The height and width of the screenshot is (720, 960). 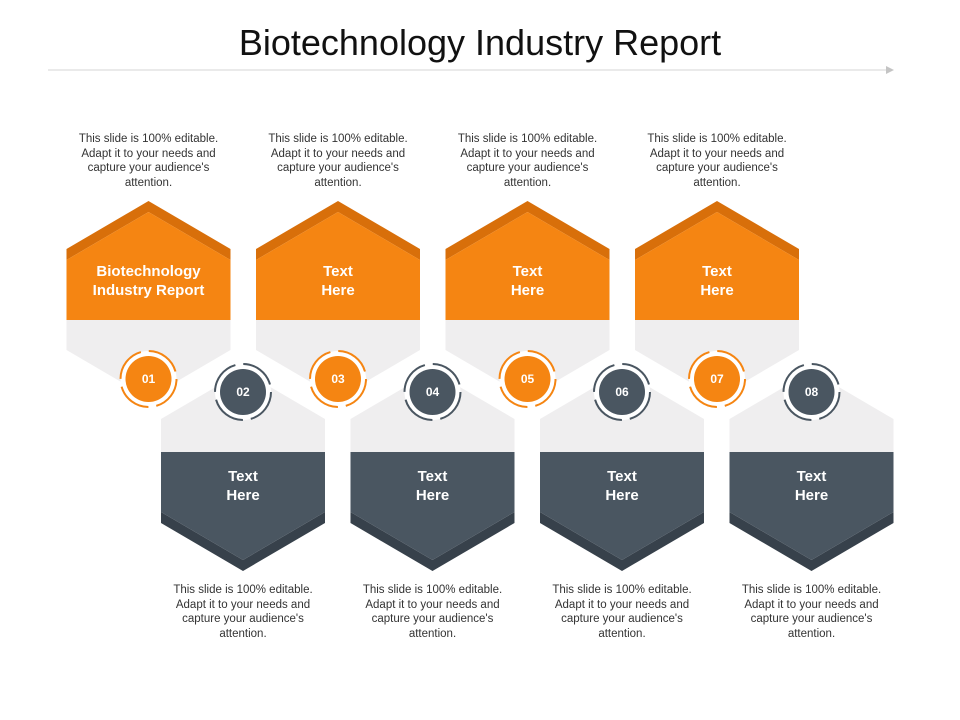 I want to click on step-number: 02, so click(x=243, y=392).